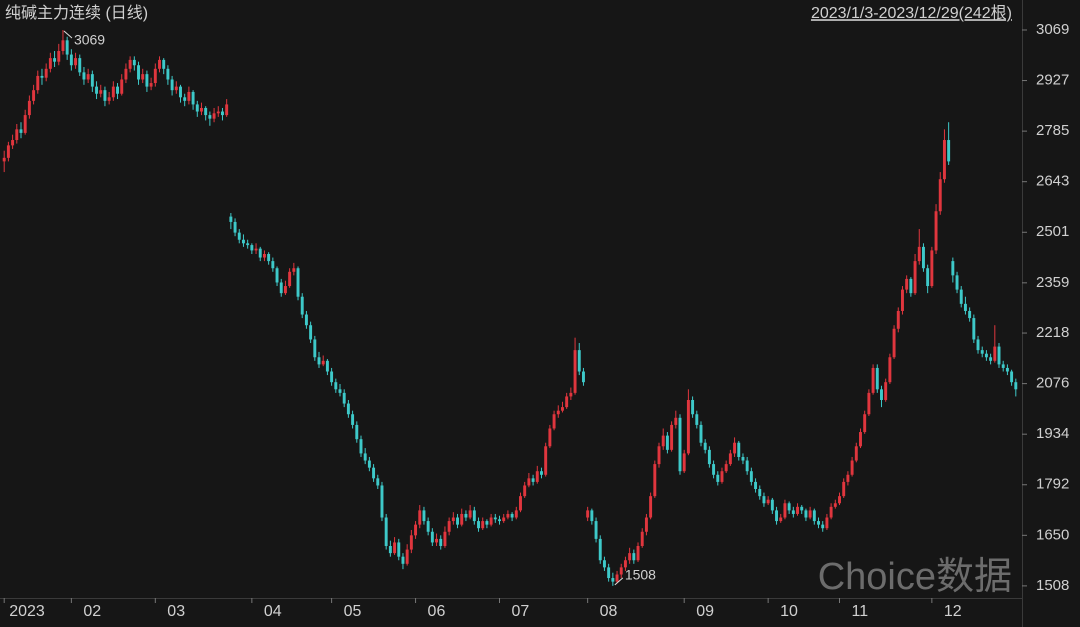  Describe the element at coordinates (27, 611) in the screenshot. I see `x-tick-label: 2023` at that location.